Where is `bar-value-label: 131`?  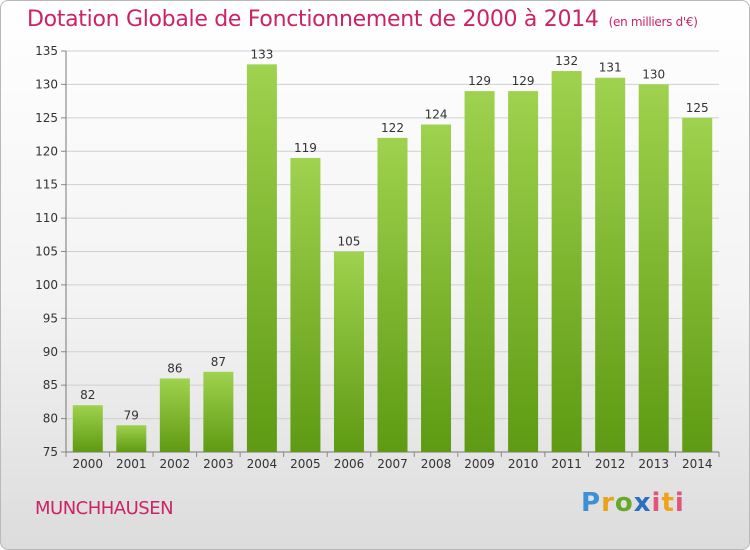 bar-value-label: 131 is located at coordinates (610, 68).